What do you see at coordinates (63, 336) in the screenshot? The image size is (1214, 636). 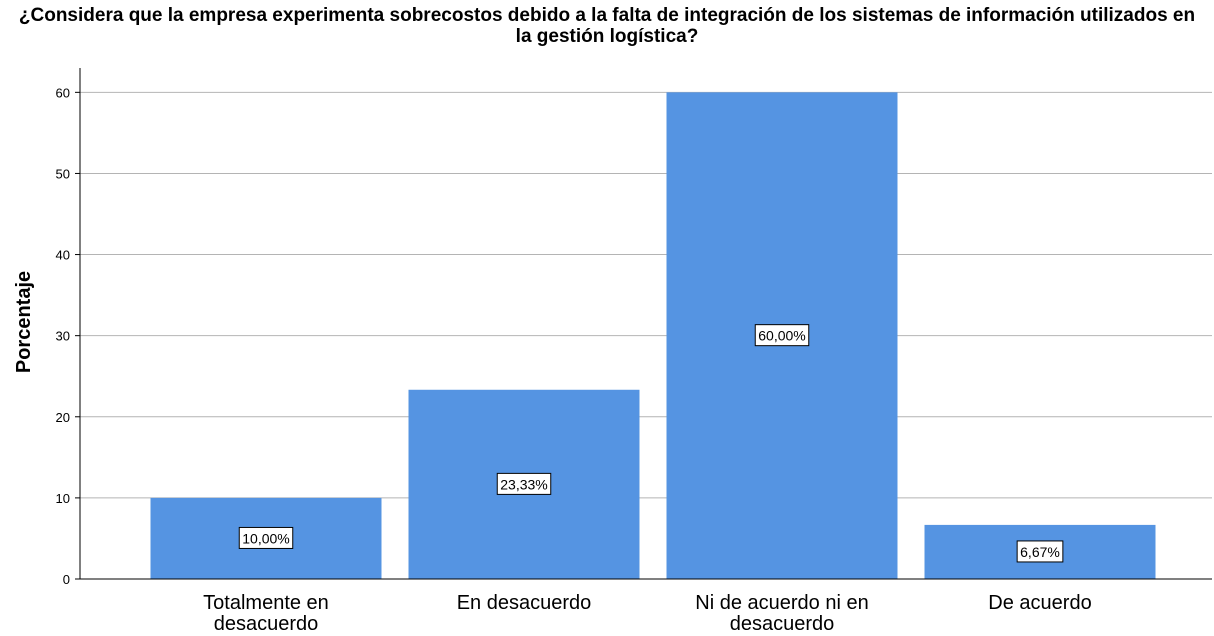 I see `y-tick-label: 30` at bounding box center [63, 336].